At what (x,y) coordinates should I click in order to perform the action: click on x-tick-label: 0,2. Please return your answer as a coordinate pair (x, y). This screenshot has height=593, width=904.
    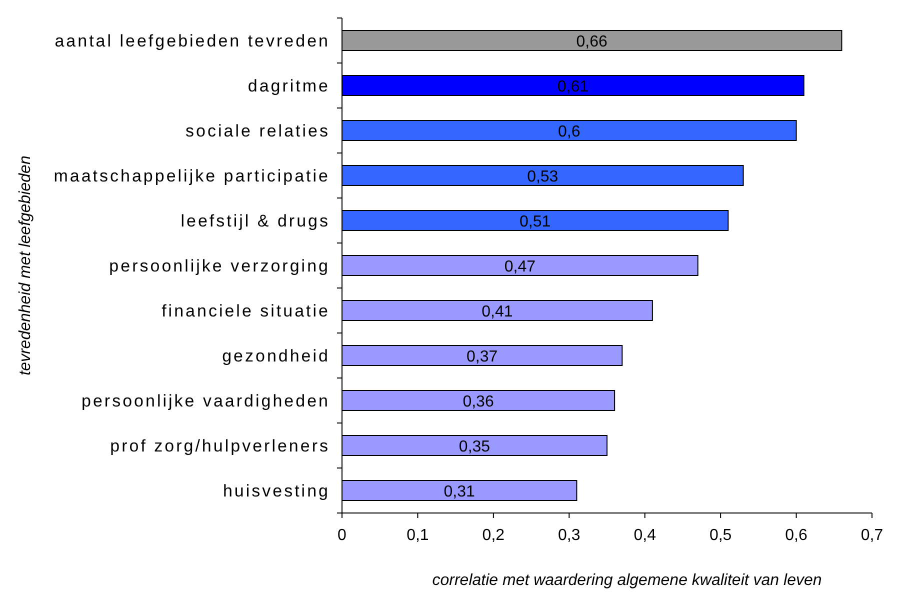
    Looking at the image, I should click on (493, 535).